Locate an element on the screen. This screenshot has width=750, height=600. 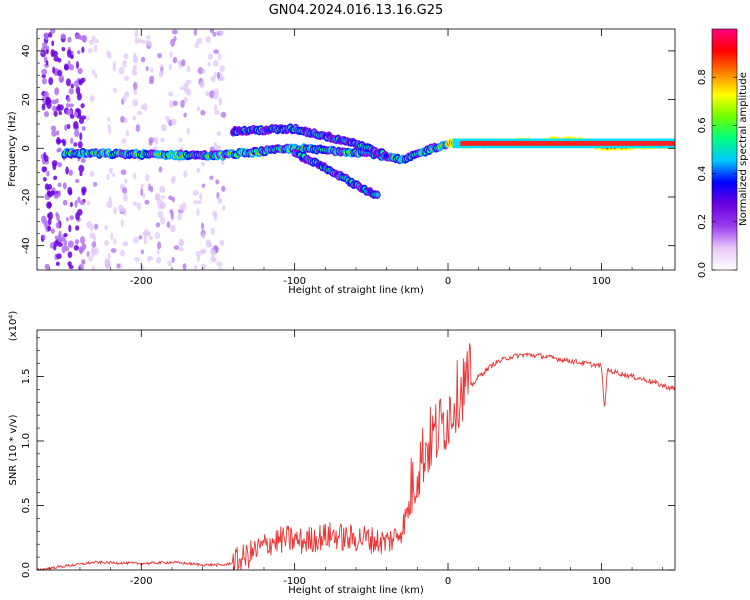
snr-ytick-label: 0.5 is located at coordinates (26, 506).